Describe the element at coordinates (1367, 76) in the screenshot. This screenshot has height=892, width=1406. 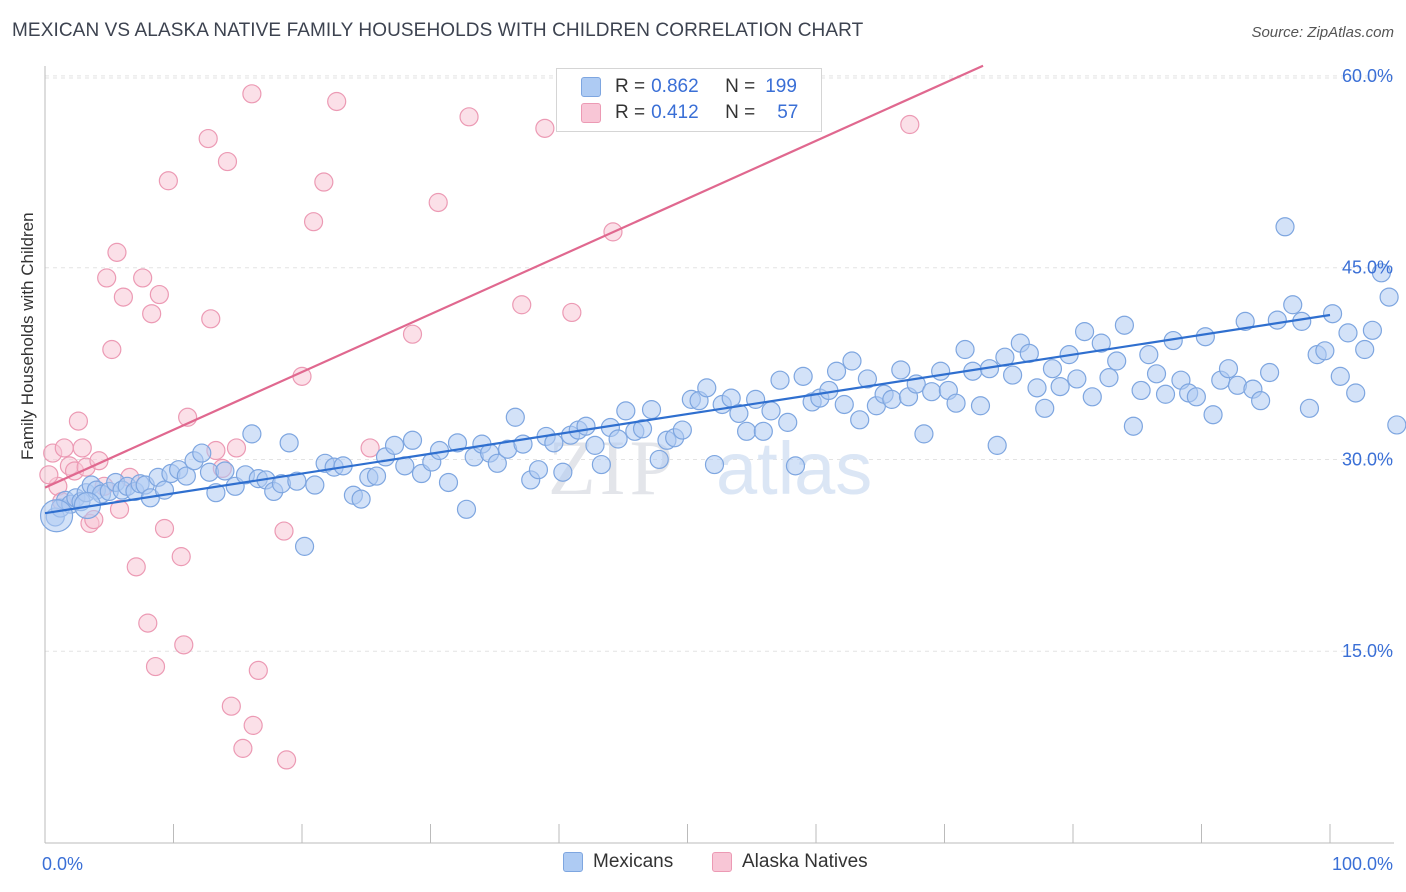
I see `y-tick-label: 60.0%` at that location.